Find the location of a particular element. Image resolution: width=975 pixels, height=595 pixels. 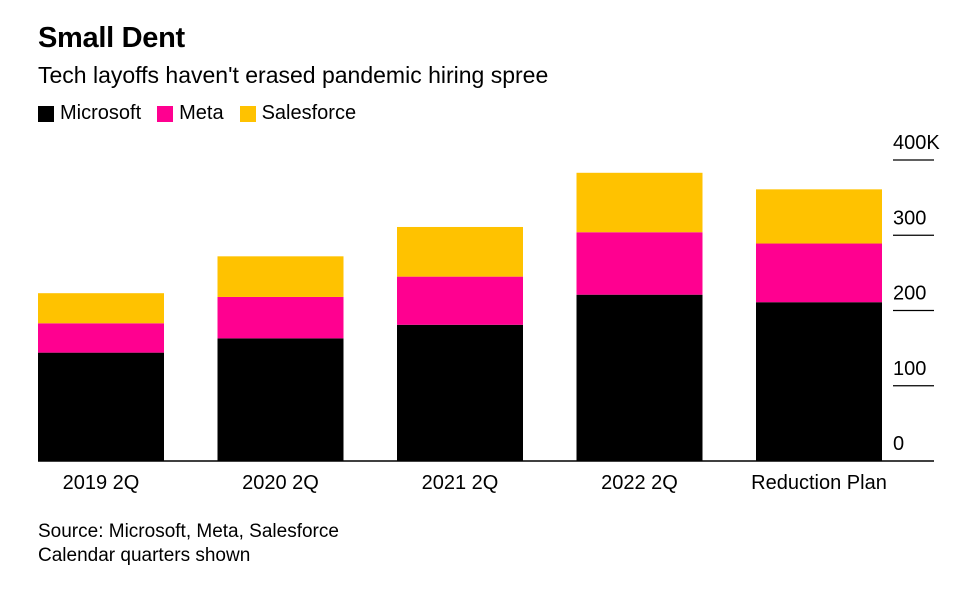

legend-item-microsoft: Microsoft is located at coordinates (89, 113).